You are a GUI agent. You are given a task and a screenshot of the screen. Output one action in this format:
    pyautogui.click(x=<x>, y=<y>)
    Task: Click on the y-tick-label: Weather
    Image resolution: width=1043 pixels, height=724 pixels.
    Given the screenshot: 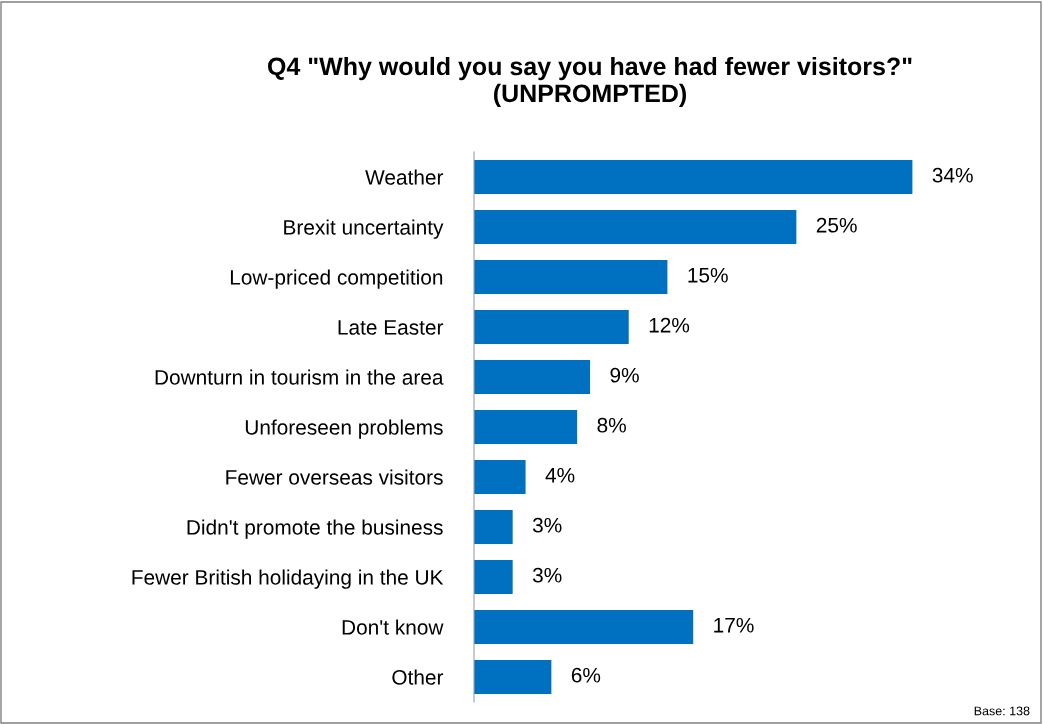 What is the action you would take?
    pyautogui.click(x=404, y=177)
    